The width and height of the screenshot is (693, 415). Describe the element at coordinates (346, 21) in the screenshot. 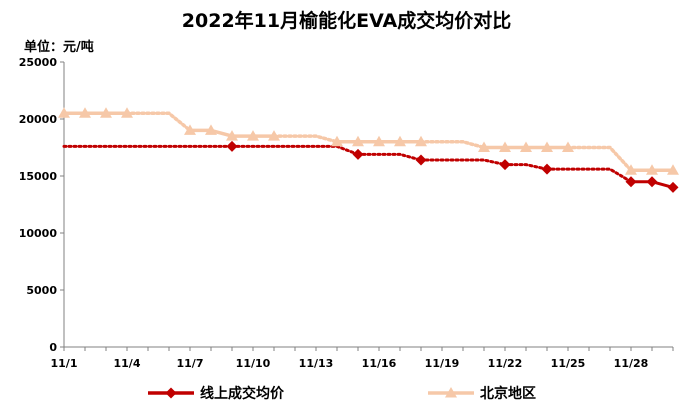

I see `chart-title: 2022年11月榆能化EVA成交均价对比` at that location.